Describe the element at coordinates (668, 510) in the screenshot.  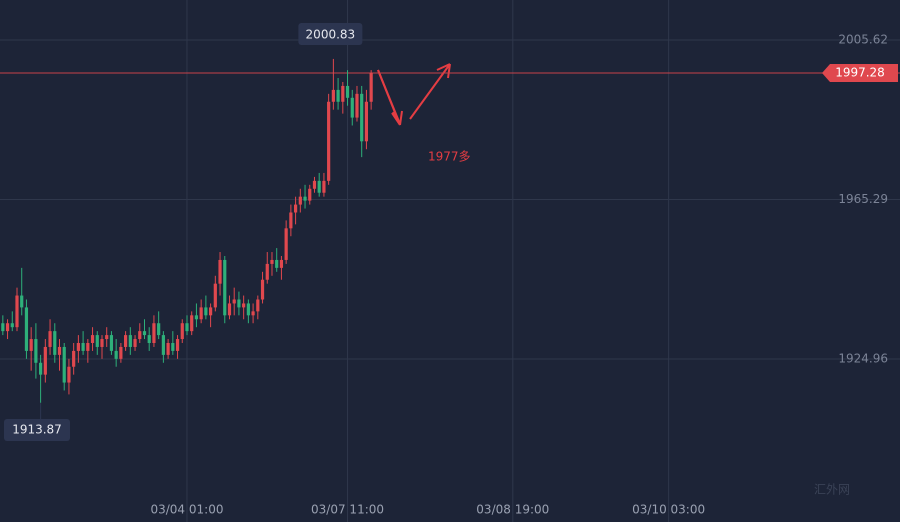
I see `x-tick-label: 03/10 03:00` at that location.